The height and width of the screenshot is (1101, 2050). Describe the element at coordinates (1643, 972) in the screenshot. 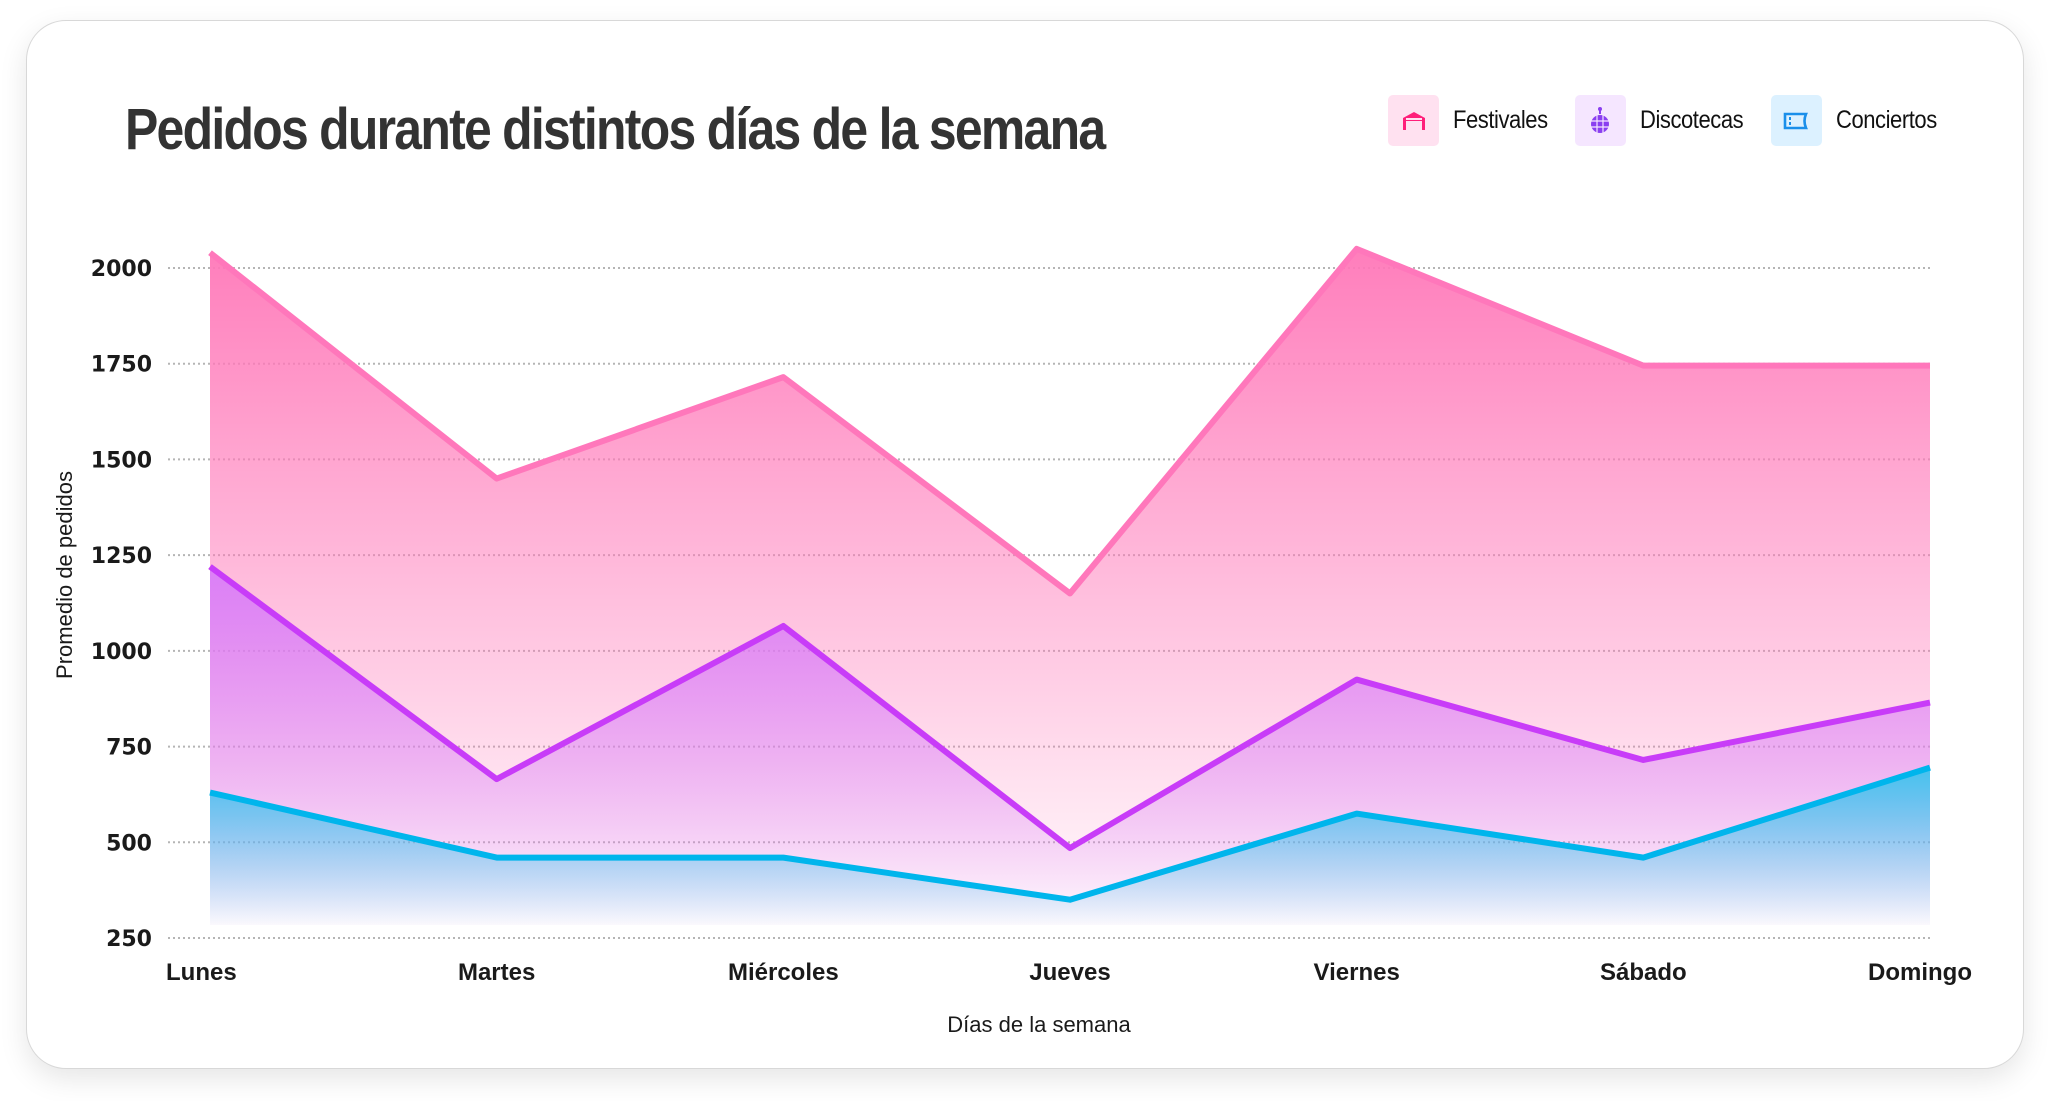

I see `x-tick-label: Sábado` at that location.